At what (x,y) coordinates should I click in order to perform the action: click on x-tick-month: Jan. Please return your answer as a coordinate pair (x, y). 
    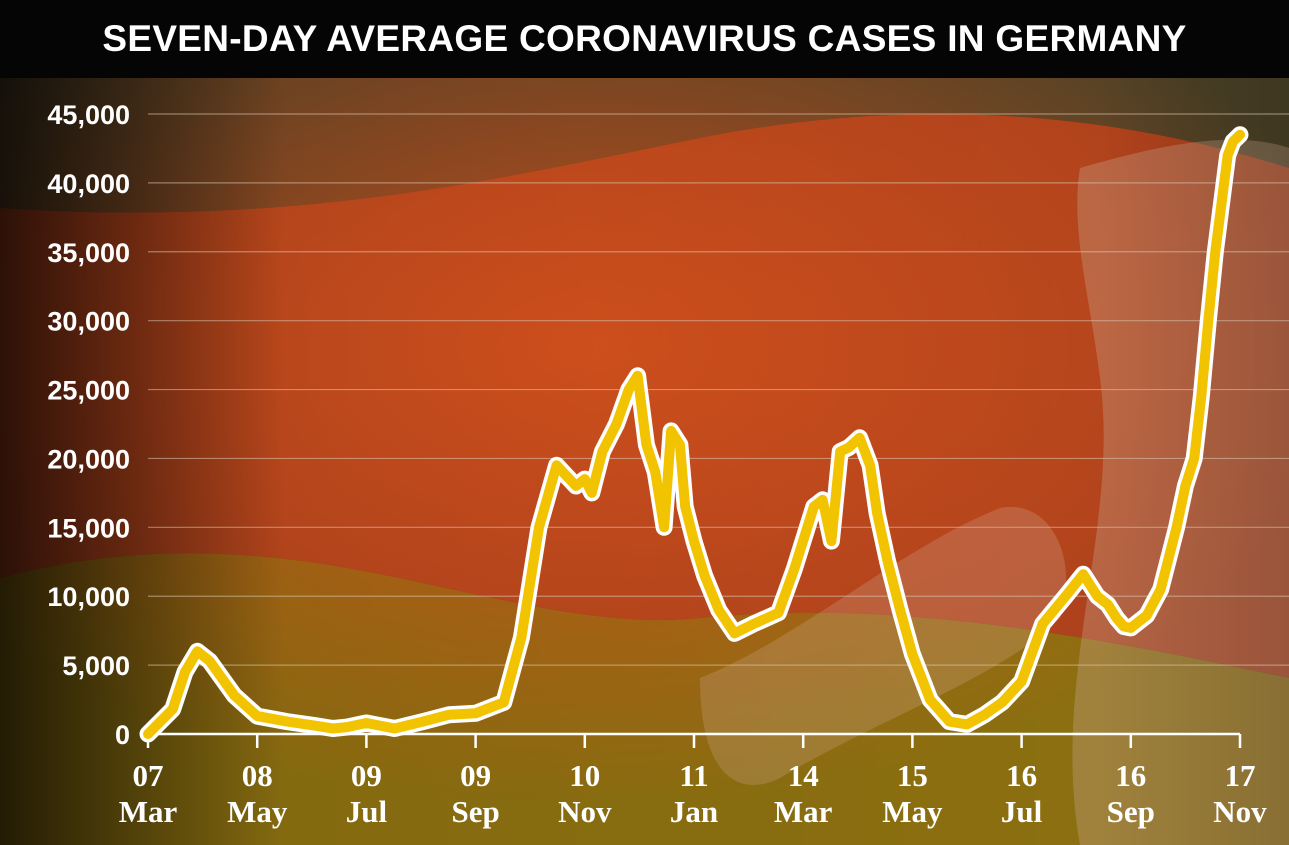
    Looking at the image, I should click on (694, 811).